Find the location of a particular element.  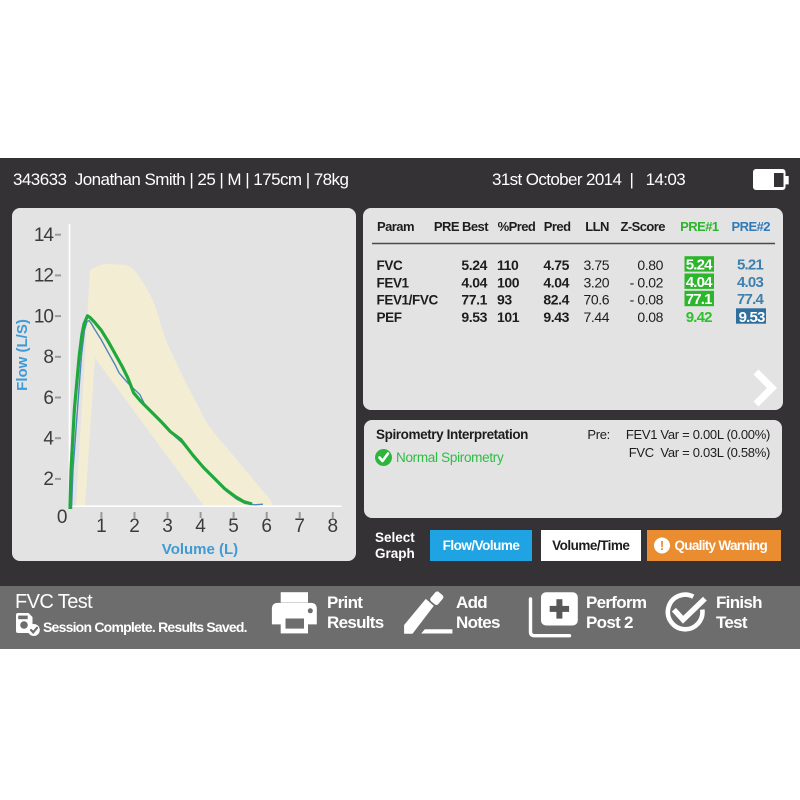

svg-text: 3.20 is located at coordinates (597, 282).